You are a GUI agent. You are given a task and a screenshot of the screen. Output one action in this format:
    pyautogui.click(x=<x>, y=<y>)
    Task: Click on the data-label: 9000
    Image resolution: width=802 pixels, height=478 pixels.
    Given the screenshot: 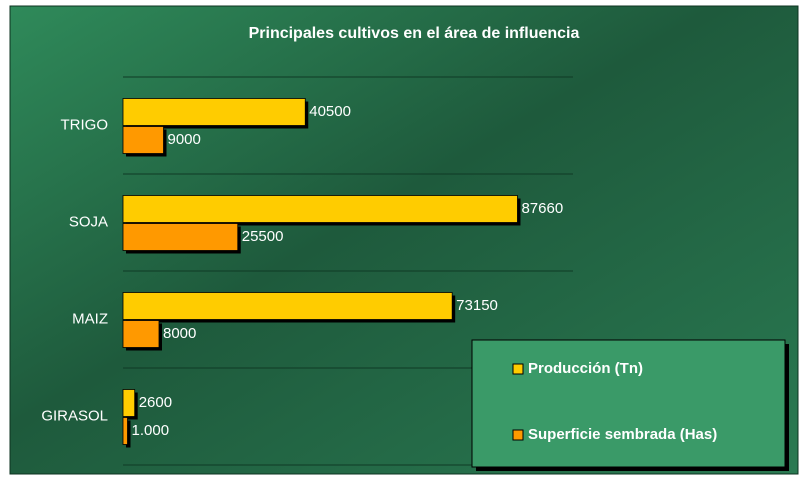 What is the action you would take?
    pyautogui.click(x=184, y=139)
    